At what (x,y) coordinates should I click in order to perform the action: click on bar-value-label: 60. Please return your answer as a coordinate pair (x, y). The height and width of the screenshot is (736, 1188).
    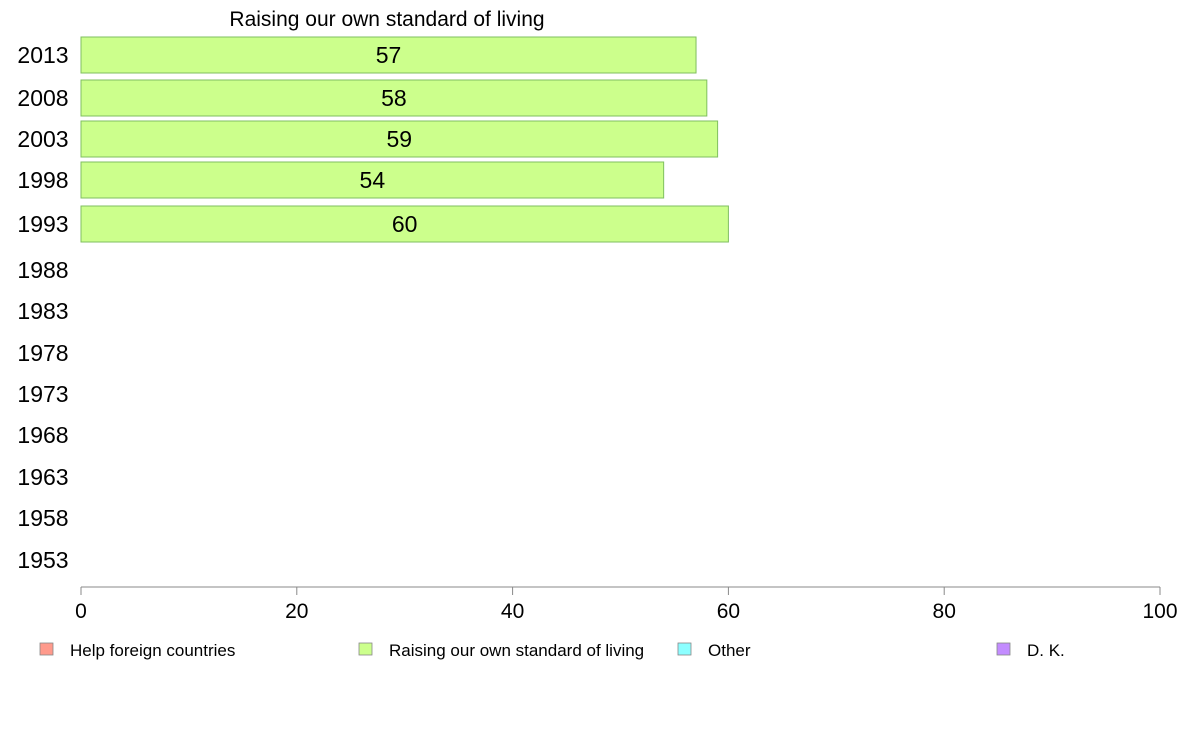
    Looking at the image, I should click on (405, 224).